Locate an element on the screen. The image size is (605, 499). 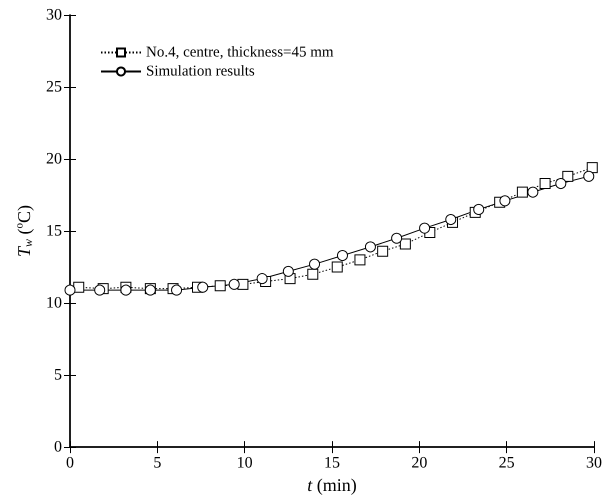
y-tick-label: 10 is located at coordinates (54, 303).